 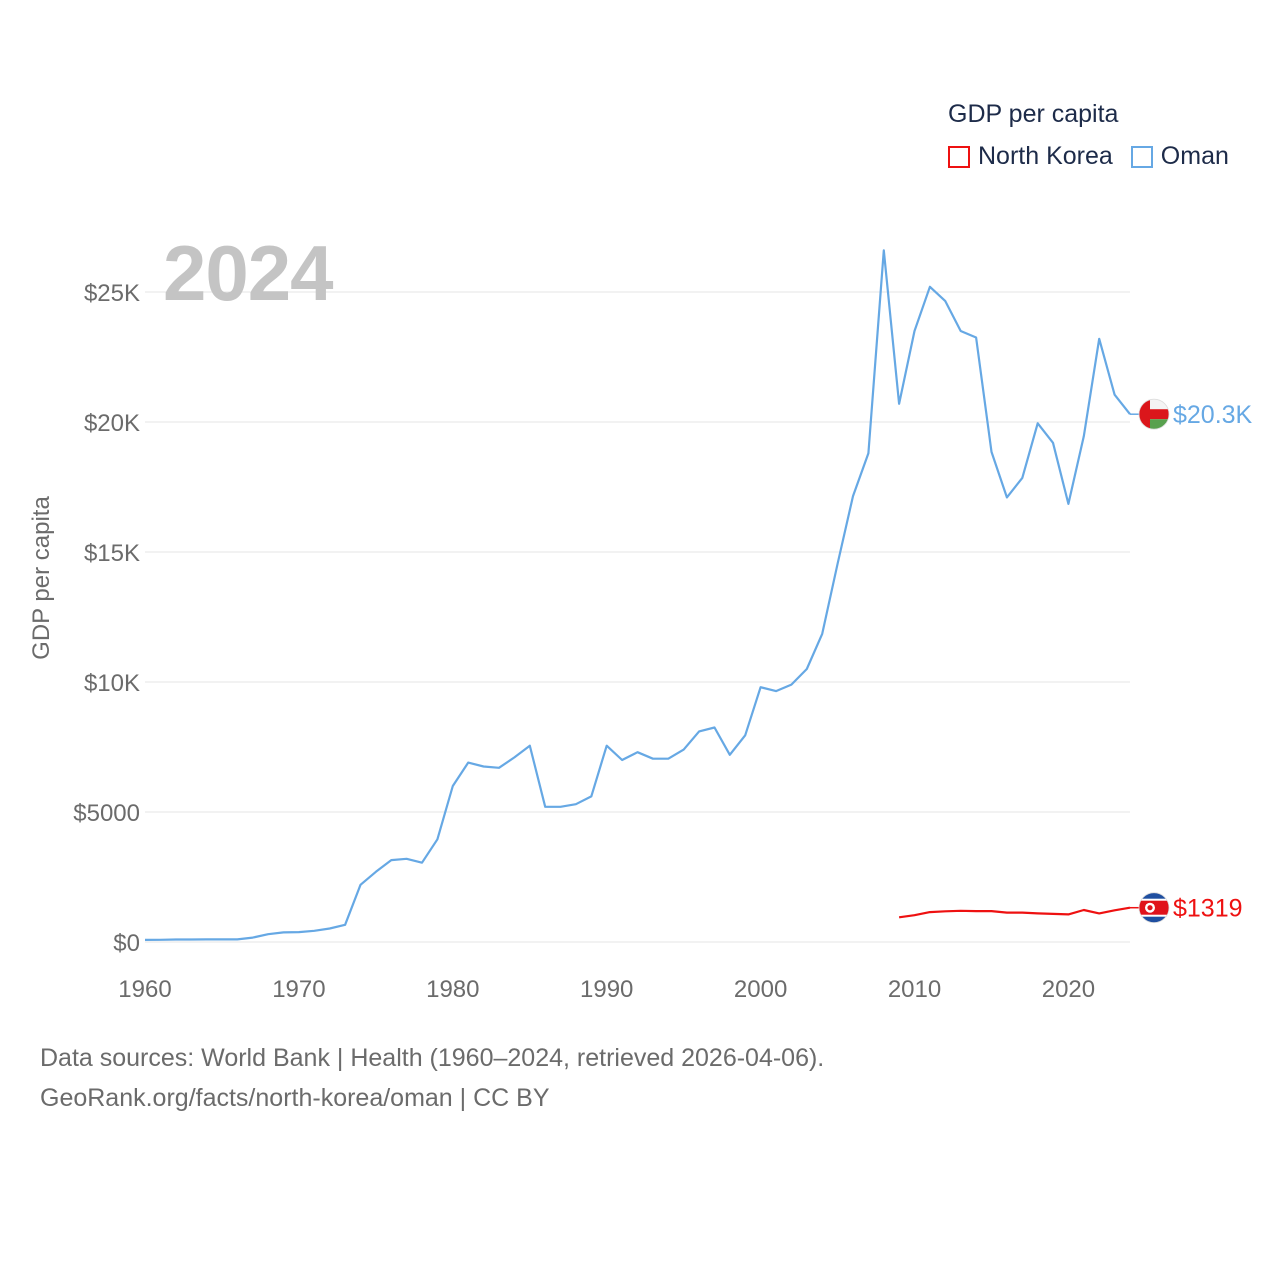 I want to click on x-tick-label: 1980, so click(x=452, y=989).